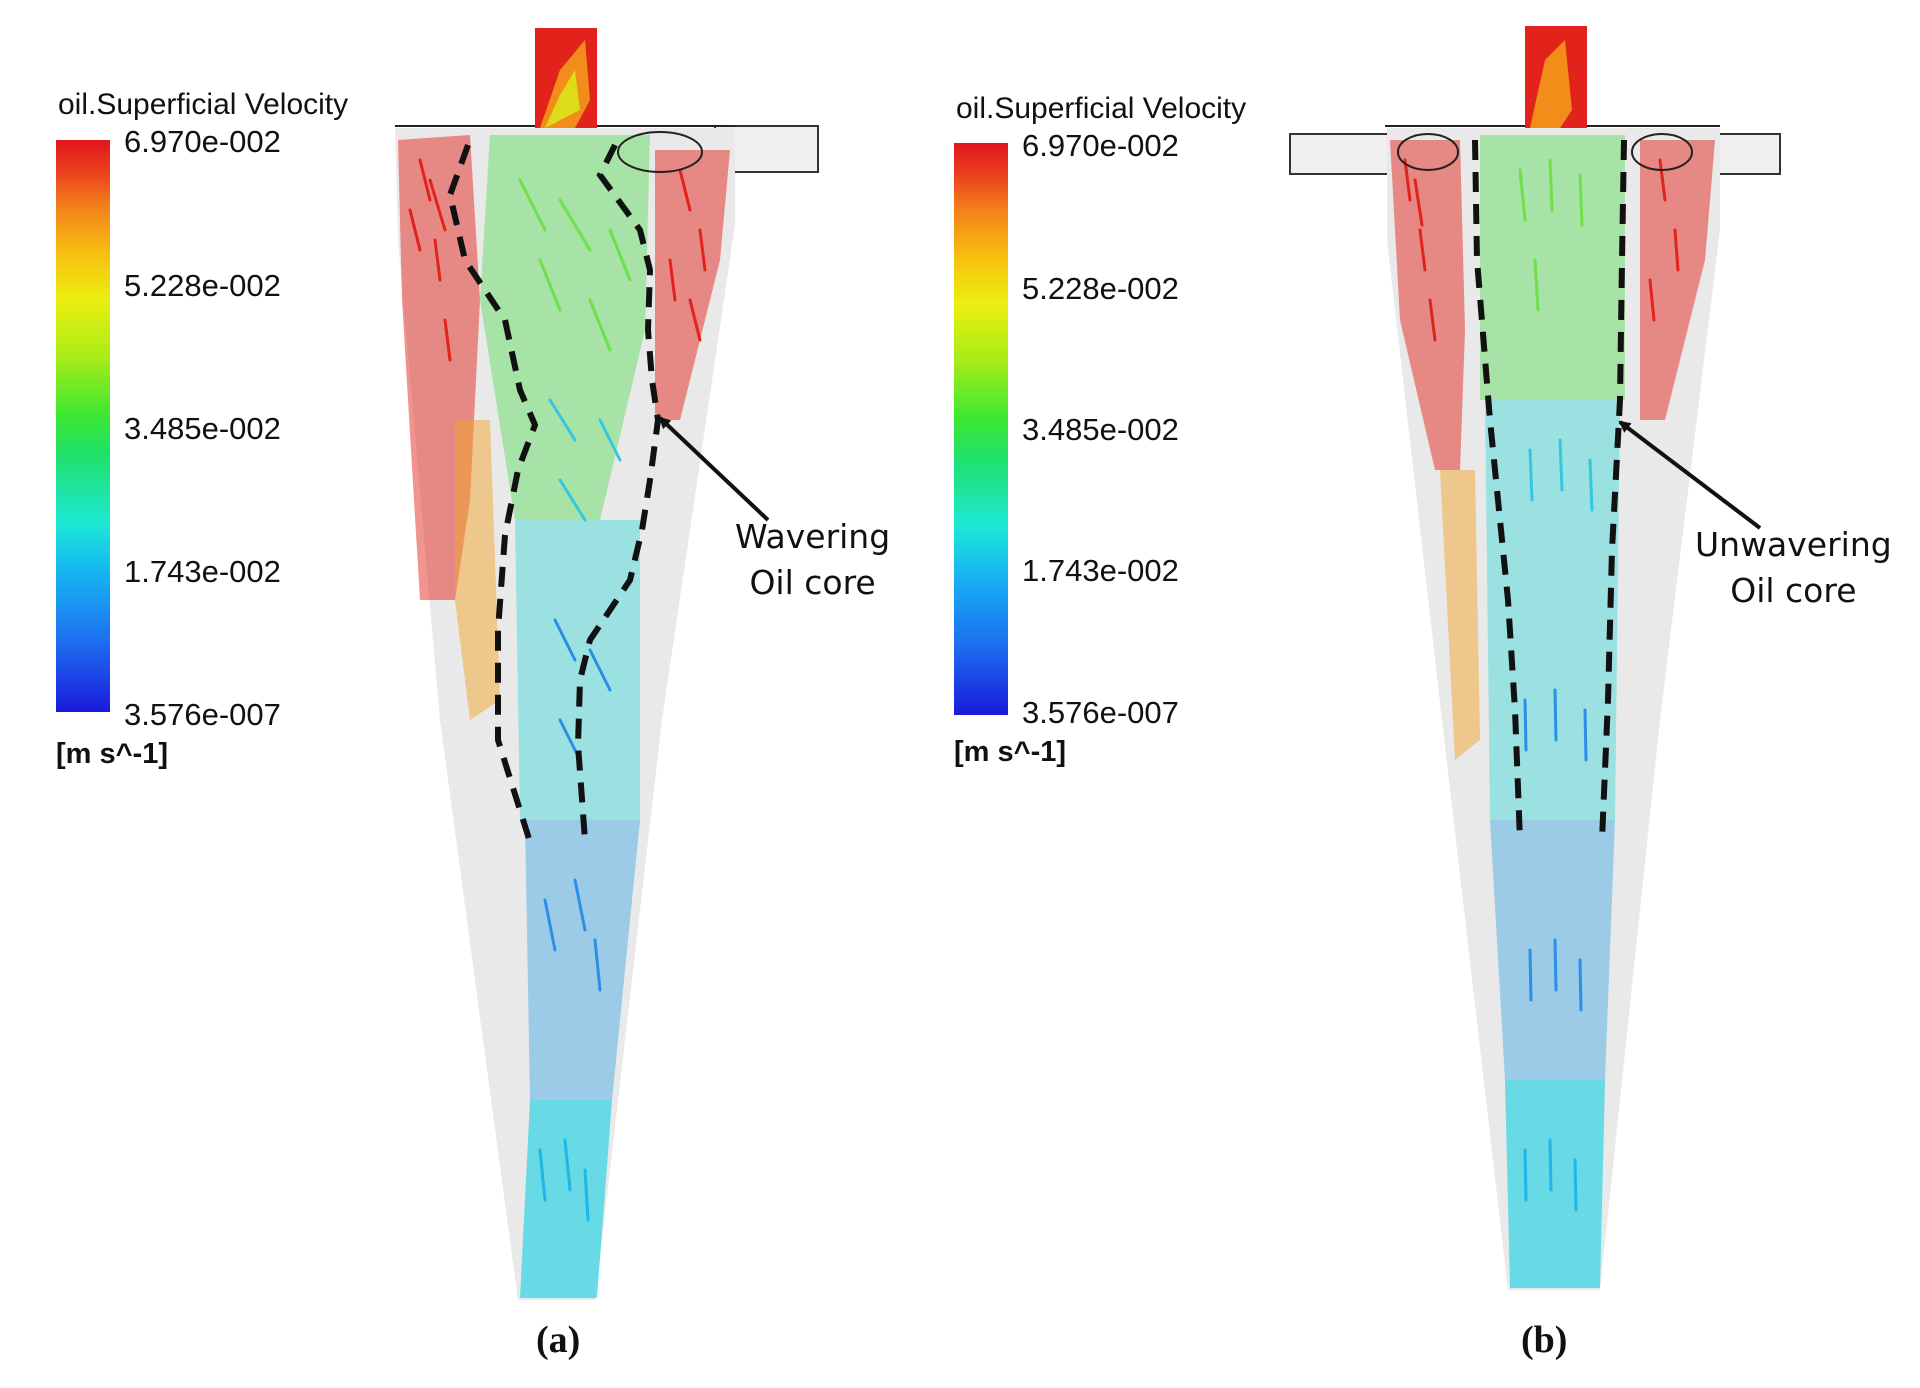  What do you see at coordinates (1544, 1340) in the screenshot?
I see `caption-b: (b)` at bounding box center [1544, 1340].